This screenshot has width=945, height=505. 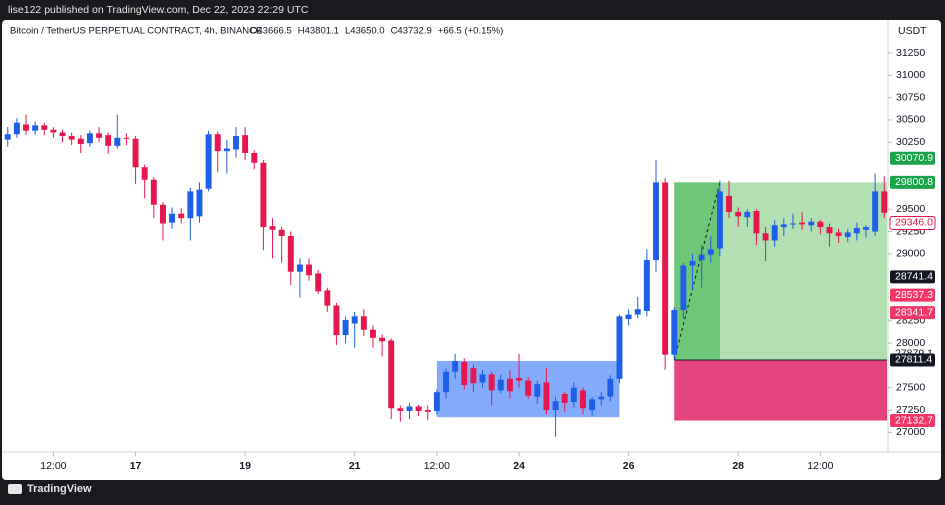 I want to click on price-marker-label: 27811.4, so click(x=913, y=360).